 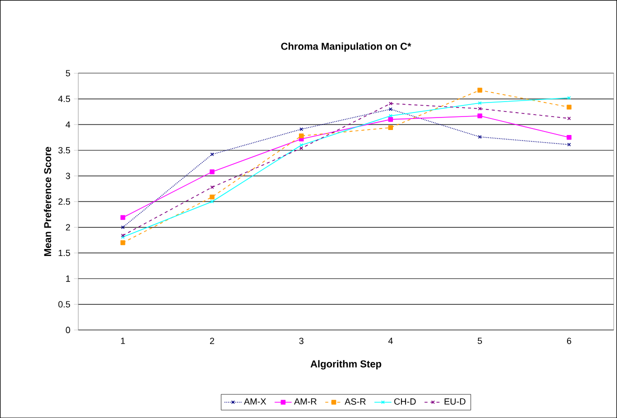 What do you see at coordinates (68, 73) in the screenshot?
I see `y-tick-label: 5` at bounding box center [68, 73].